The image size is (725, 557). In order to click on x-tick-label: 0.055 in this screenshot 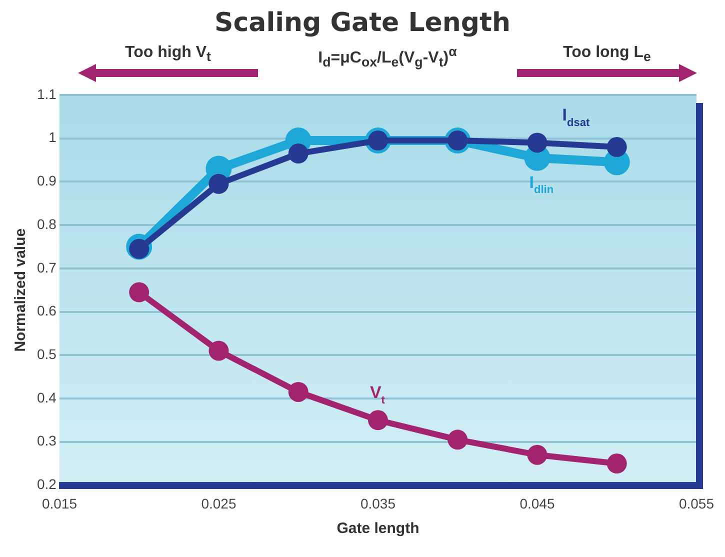, I will do `click(696, 504)`.